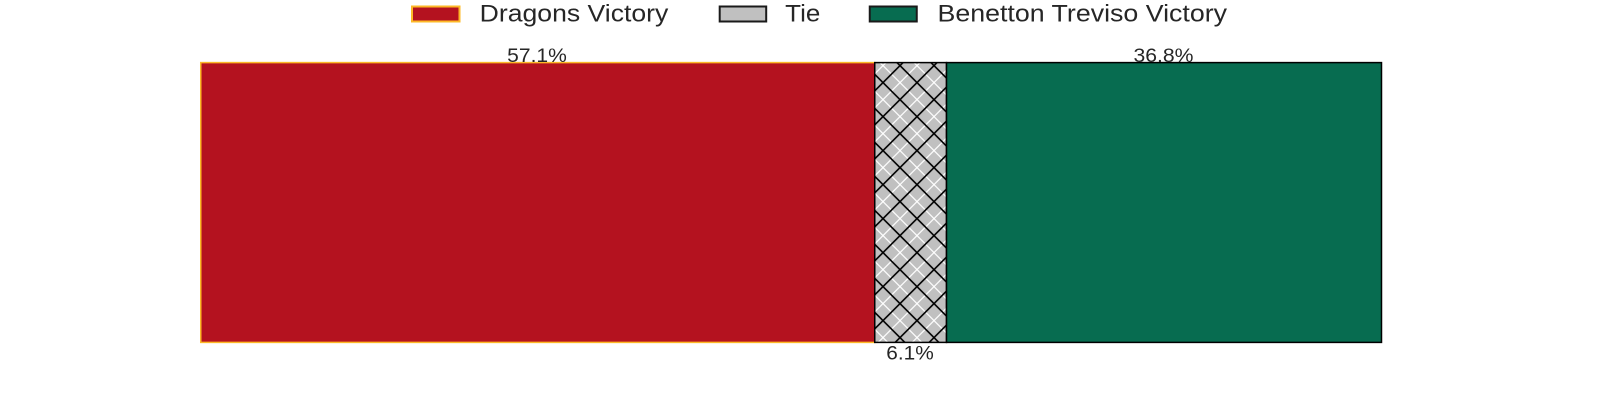 This screenshot has width=1600, height=400. Describe the element at coordinates (910, 354) in the screenshot. I see `svg-text: 6.1%` at that location.